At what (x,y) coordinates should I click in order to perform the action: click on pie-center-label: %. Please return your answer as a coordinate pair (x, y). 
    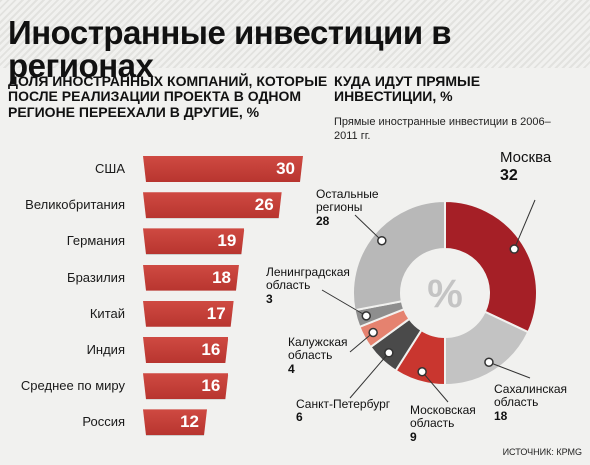
    Looking at the image, I should click on (445, 294).